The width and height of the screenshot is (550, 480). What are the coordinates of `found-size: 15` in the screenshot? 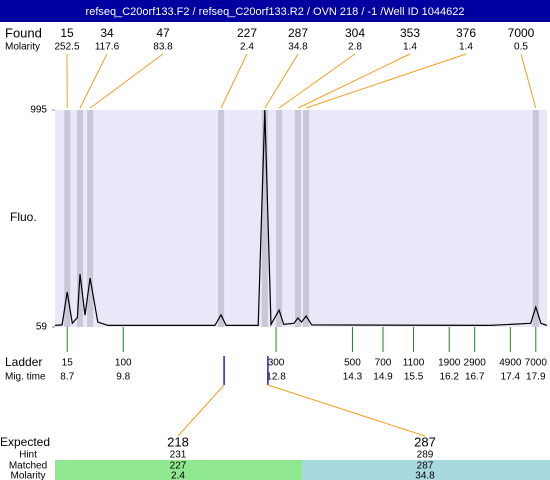 It's located at (67, 33).